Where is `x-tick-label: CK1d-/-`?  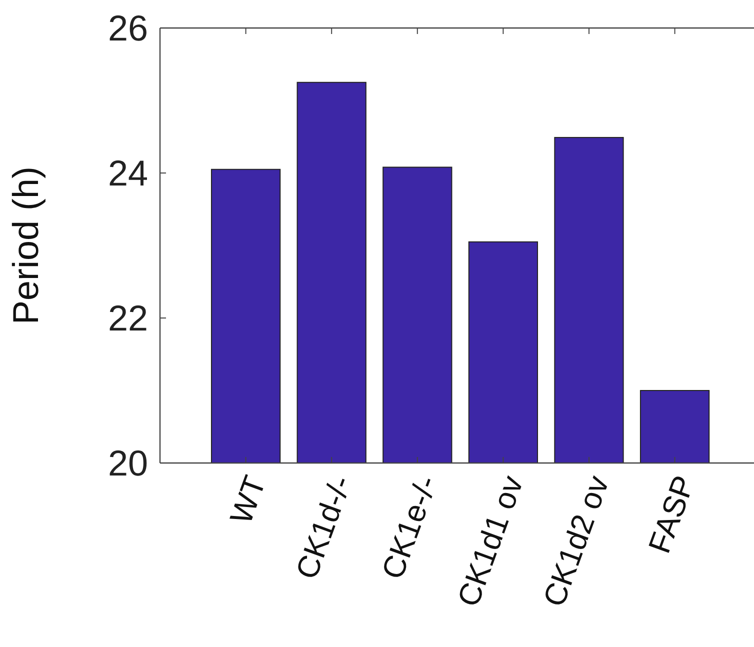
x-tick-label: CK1d-/- is located at coordinates (323, 527).